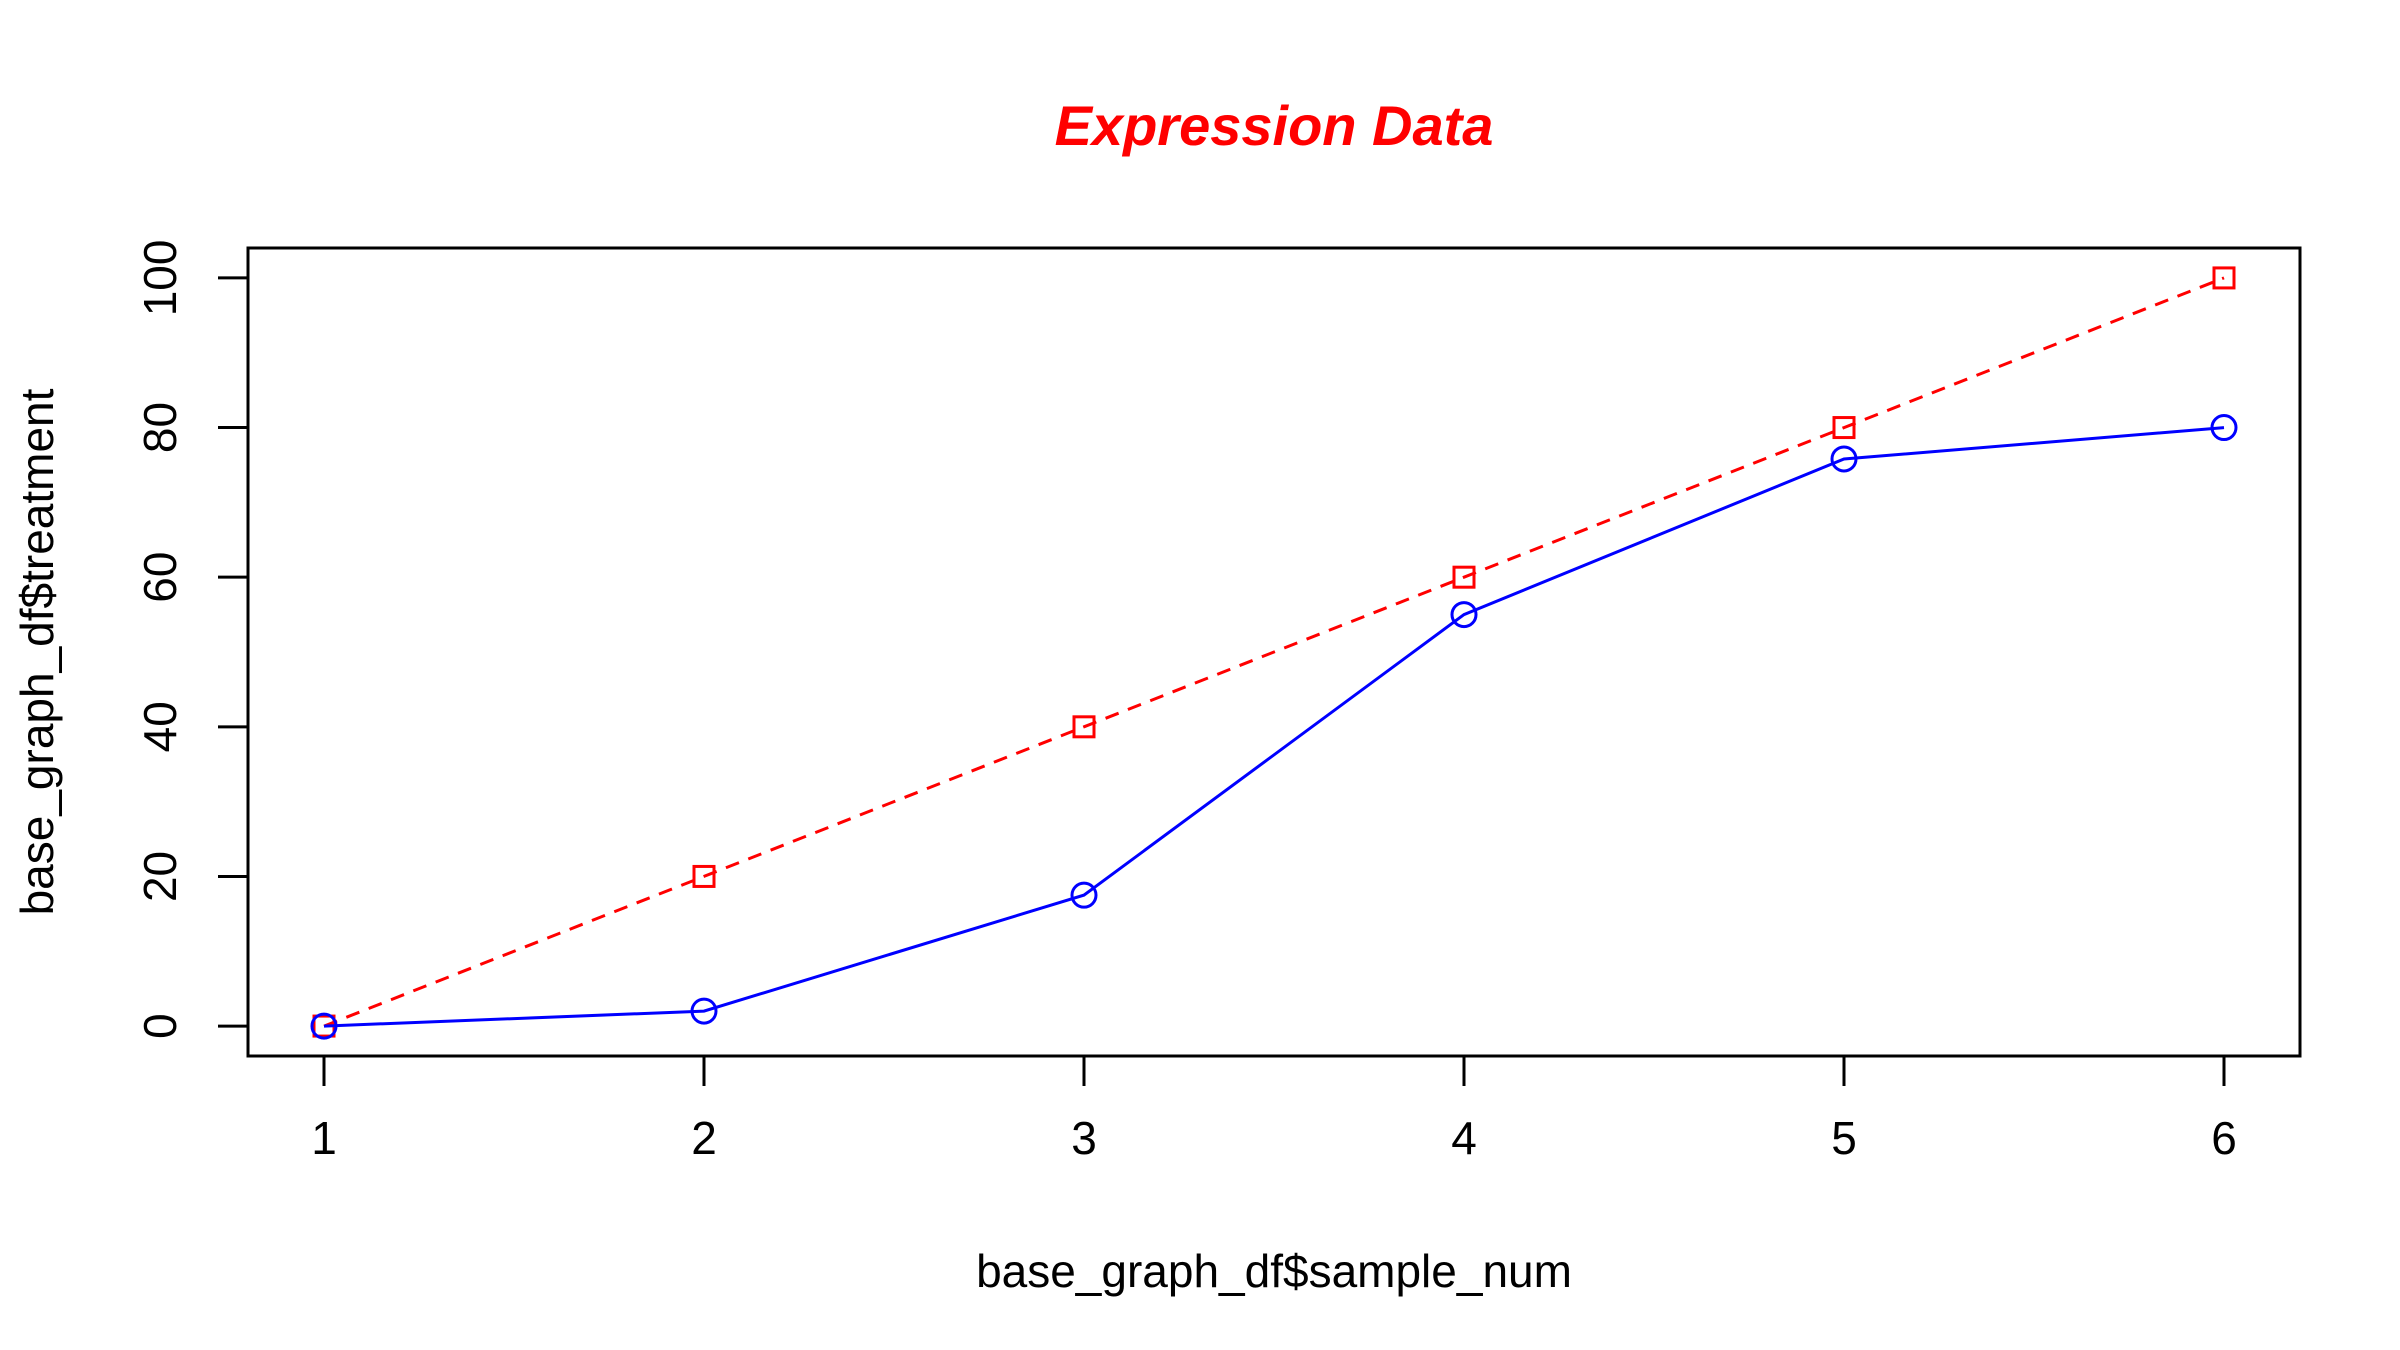 The image size is (2400, 1350). I want to click on y-tick-label-6: 100, so click(160, 278).